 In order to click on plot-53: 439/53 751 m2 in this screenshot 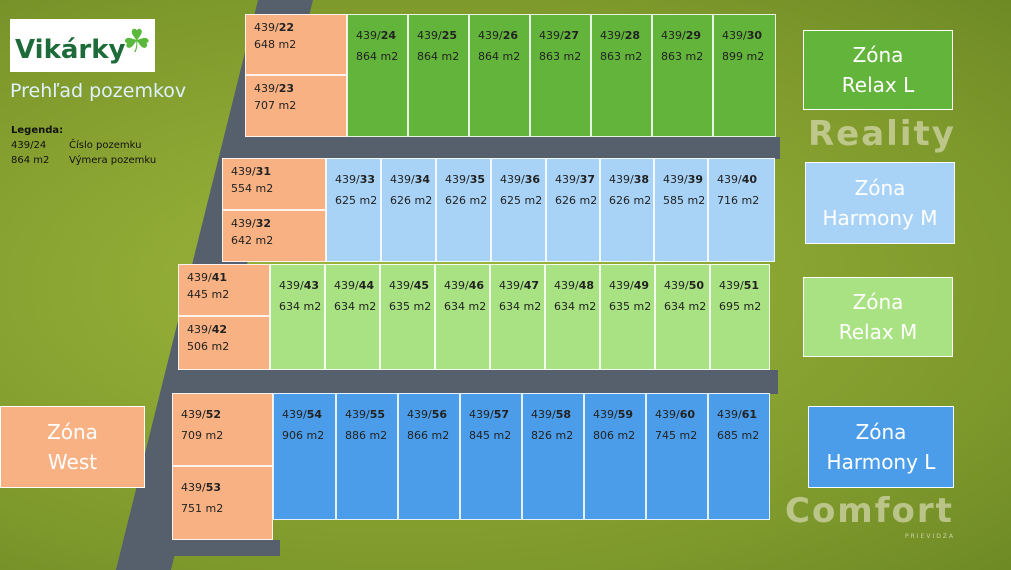, I will do `click(222, 503)`.